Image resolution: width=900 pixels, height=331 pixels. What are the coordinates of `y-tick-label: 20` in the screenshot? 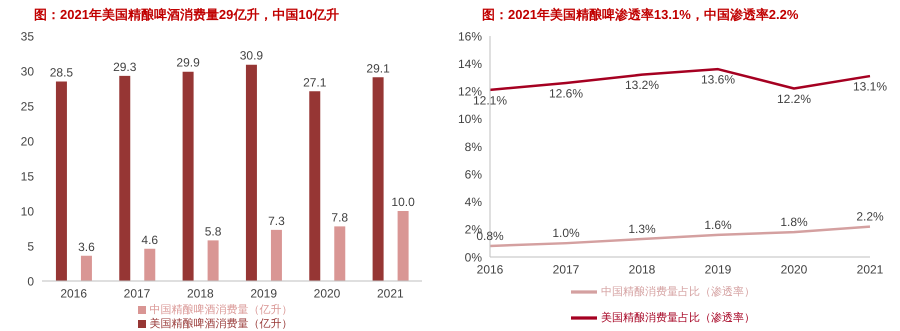 It's located at (27, 141).